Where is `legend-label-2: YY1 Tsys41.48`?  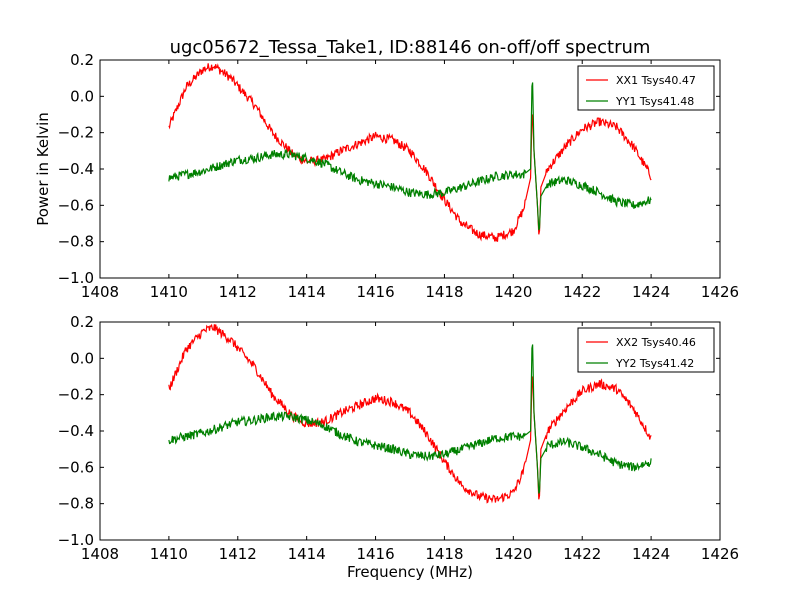
legend-label-2: YY1 Tsys41.48 is located at coordinates (654, 101).